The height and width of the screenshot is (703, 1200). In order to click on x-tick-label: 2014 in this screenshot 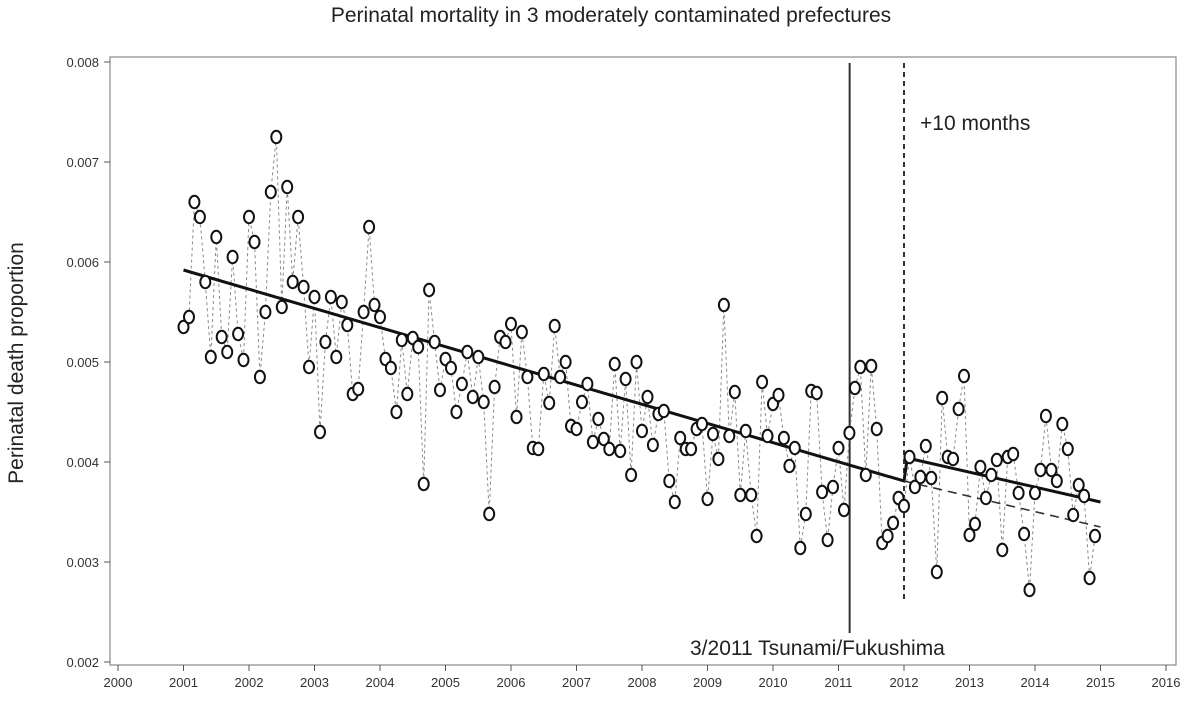, I will do `click(1035, 682)`.